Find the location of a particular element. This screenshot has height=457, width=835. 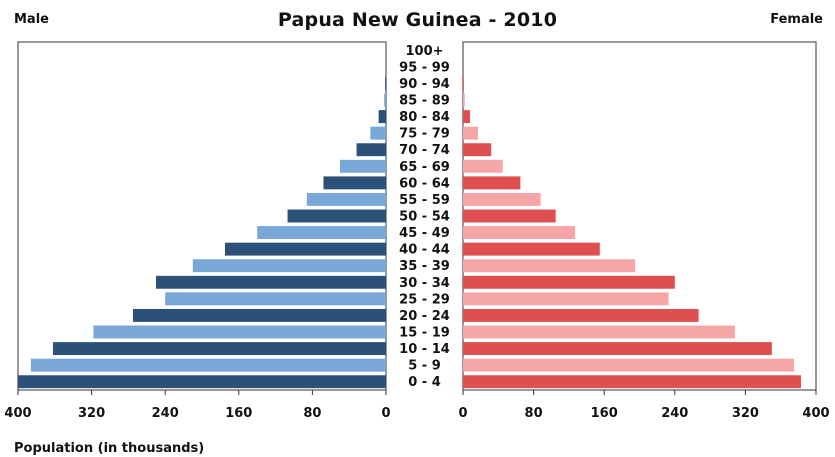

female-x-tick-label: 80 is located at coordinates (534, 413).